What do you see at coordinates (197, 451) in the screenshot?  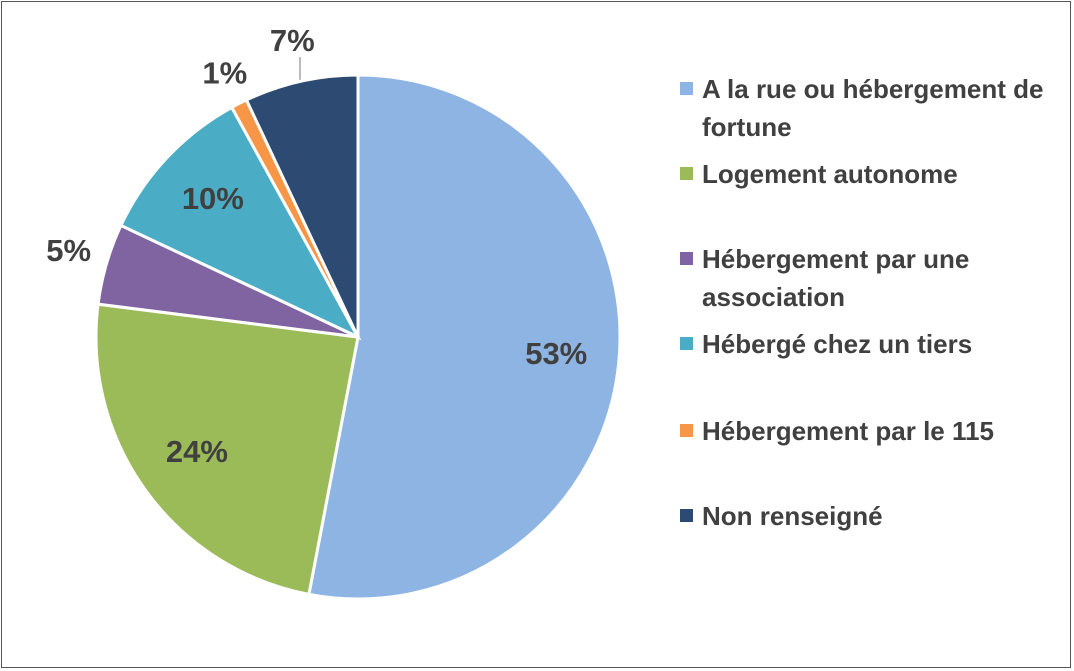 I see `data-label: 24%` at bounding box center [197, 451].